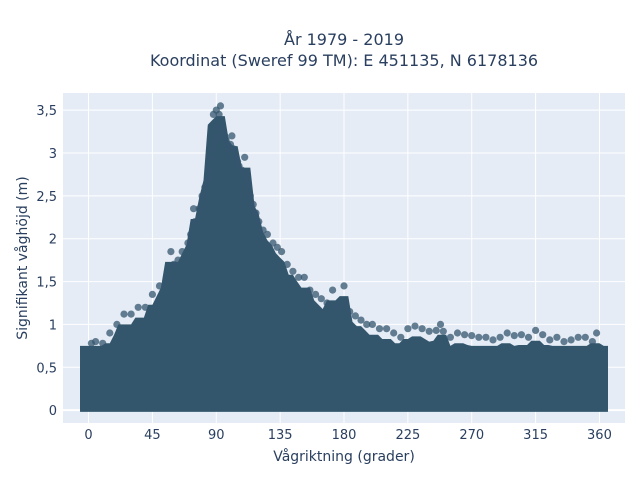 The width and height of the screenshot is (640, 480). Describe the element at coordinates (53, 154) in the screenshot. I see `y-tick-label: 3` at that location.